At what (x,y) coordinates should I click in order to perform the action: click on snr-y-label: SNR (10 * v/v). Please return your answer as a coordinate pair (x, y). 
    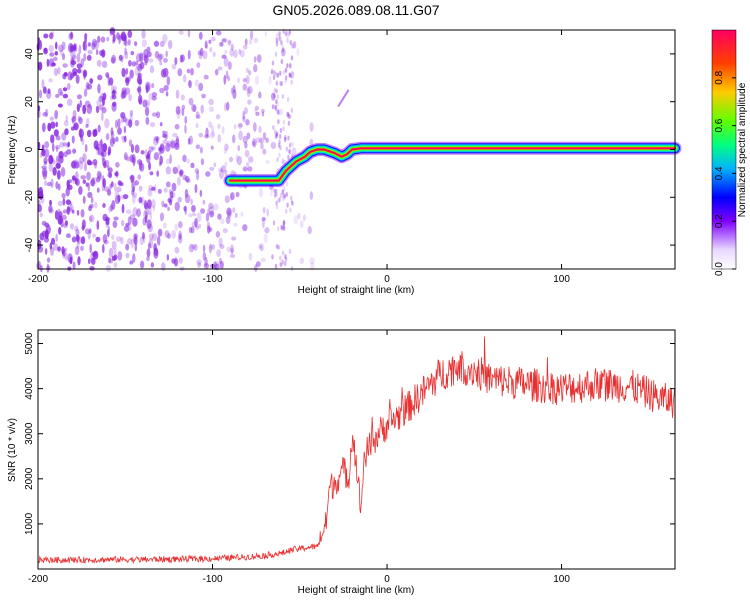
    Looking at the image, I should click on (12, 450).